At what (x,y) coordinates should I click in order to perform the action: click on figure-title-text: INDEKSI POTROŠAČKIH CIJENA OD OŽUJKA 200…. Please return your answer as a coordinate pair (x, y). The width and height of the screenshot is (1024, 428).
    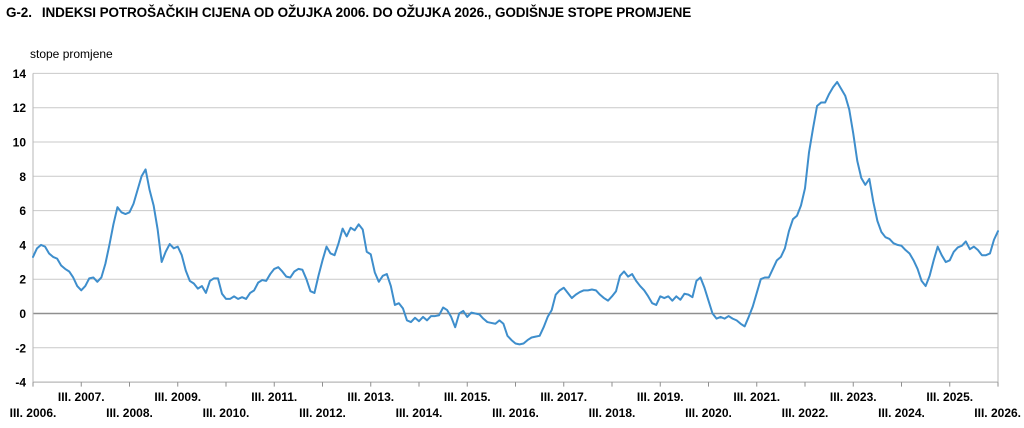
    Looking at the image, I should click on (366, 12).